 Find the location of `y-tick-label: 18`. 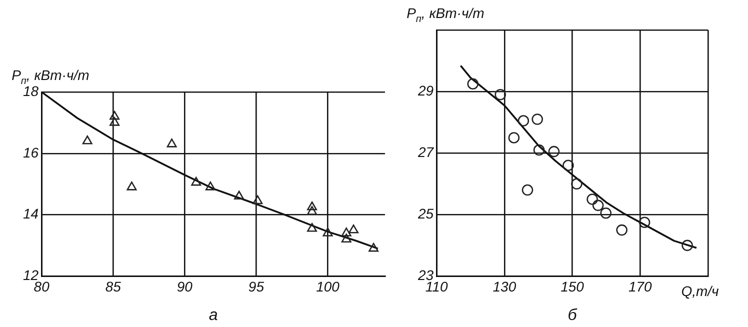

y-tick-label: 18 is located at coordinates (30, 90).